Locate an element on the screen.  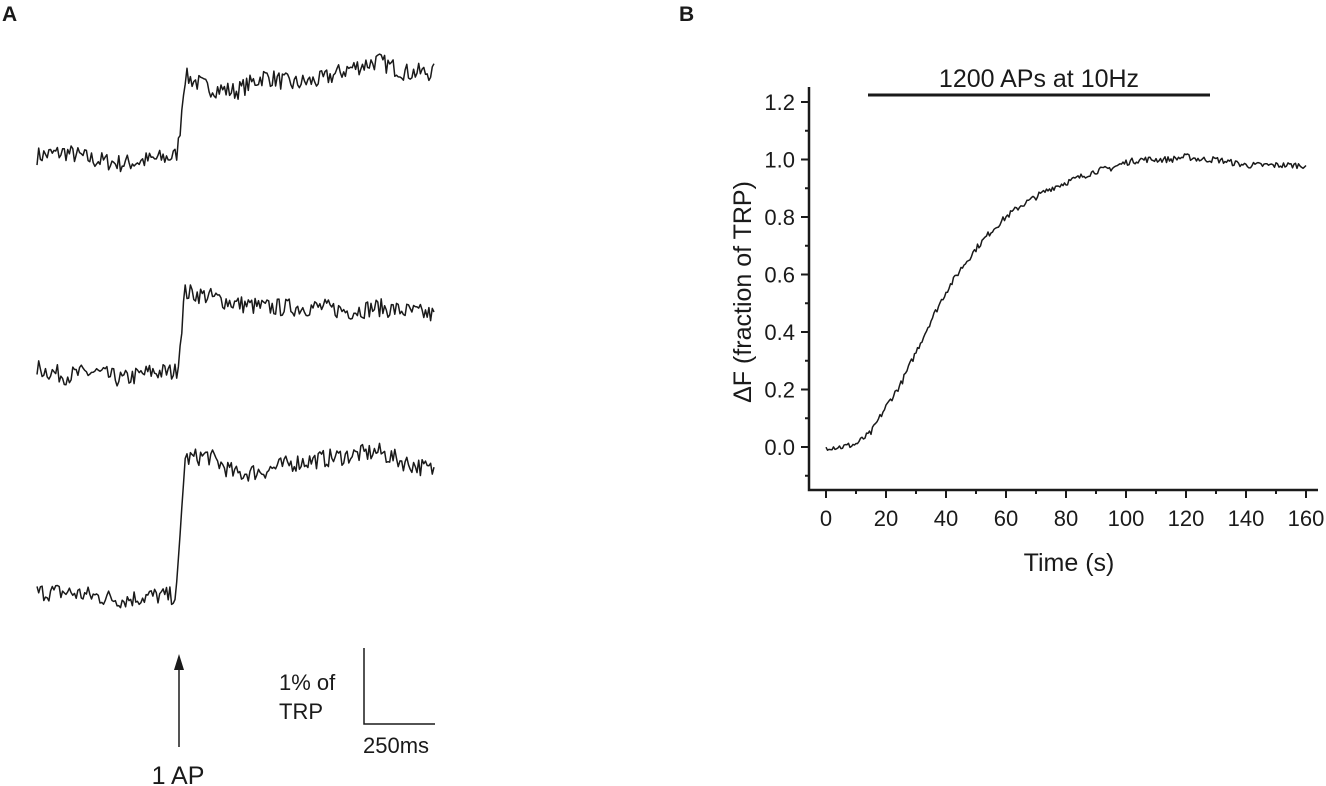
panel-label-a: A is located at coordinates (9, 14).